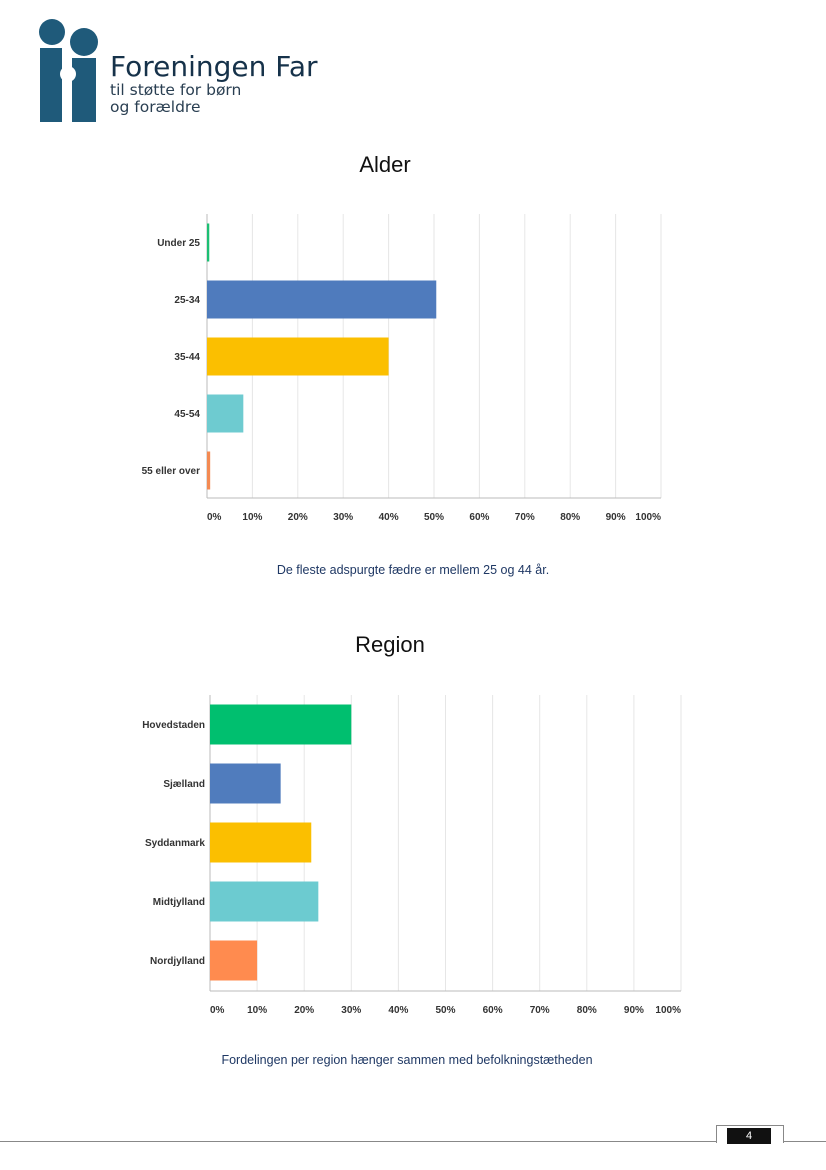  What do you see at coordinates (68, 70) in the screenshot?
I see `logo-mark` at bounding box center [68, 70].